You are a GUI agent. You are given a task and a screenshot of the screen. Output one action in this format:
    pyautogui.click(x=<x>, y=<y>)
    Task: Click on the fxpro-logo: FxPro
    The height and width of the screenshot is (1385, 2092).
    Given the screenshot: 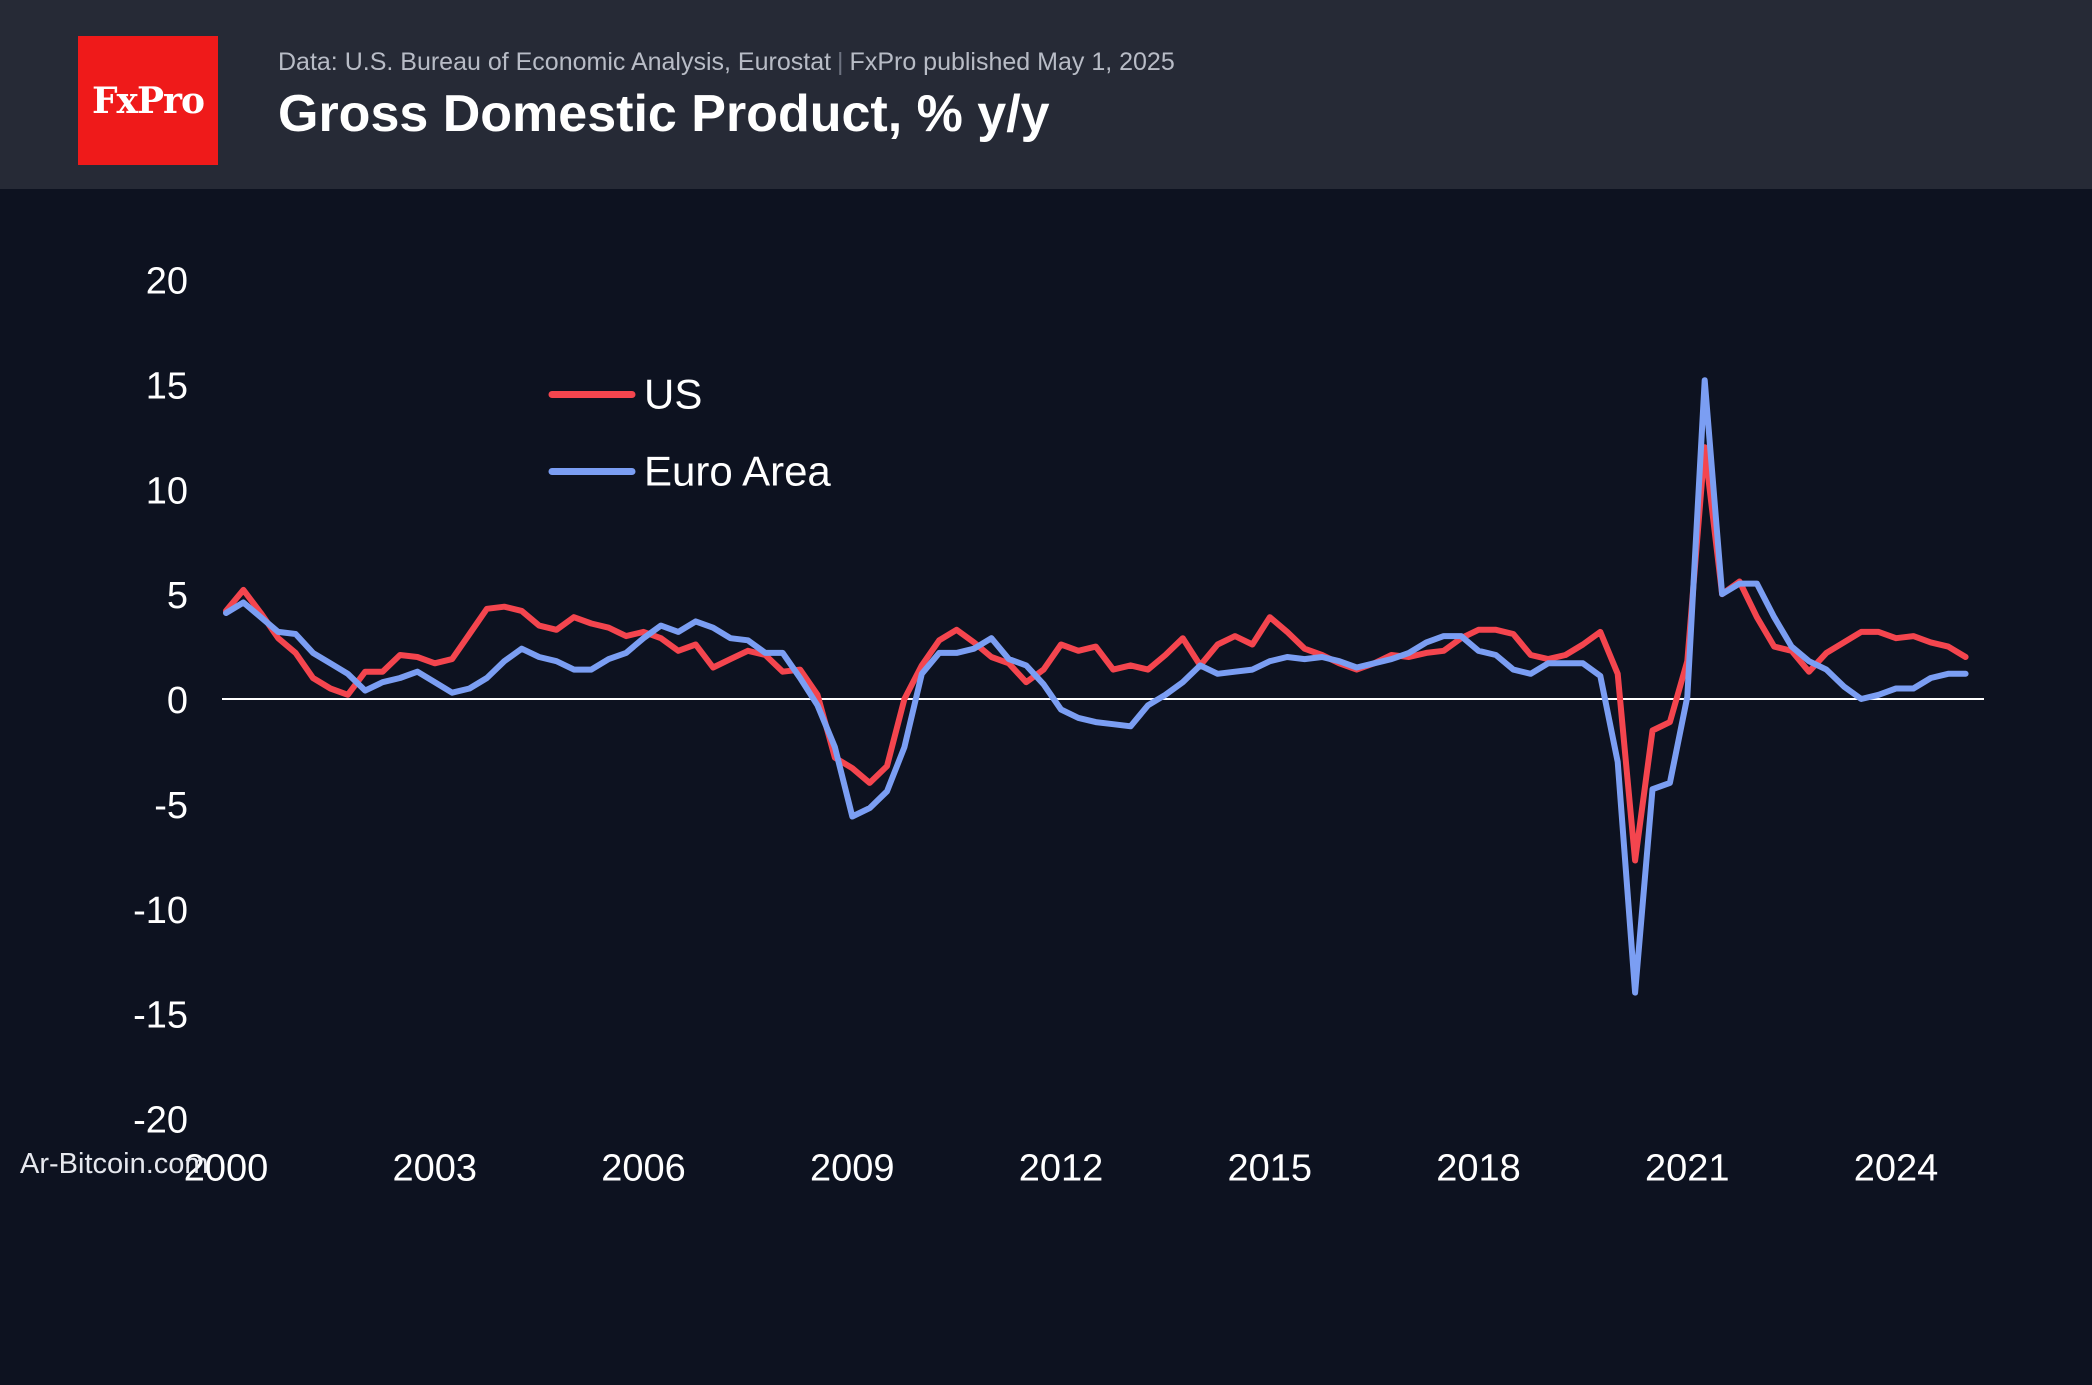 What is the action you would take?
    pyautogui.click(x=148, y=100)
    